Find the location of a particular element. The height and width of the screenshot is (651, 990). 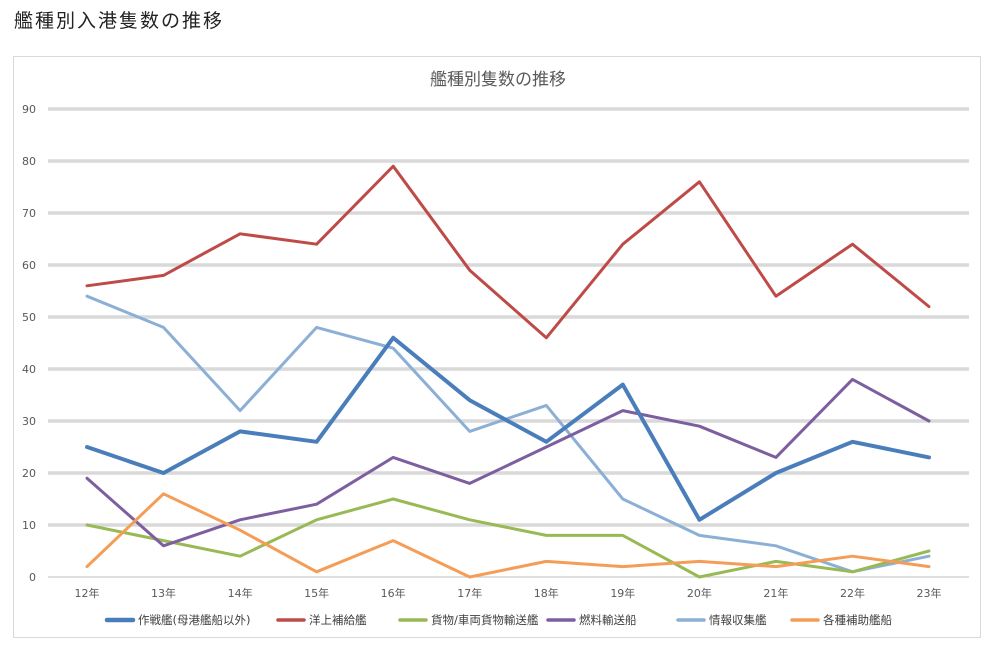

y-tick-label: 0 is located at coordinates (32, 577).